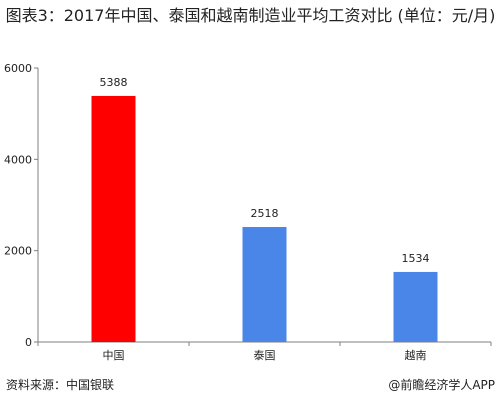 The height and width of the screenshot is (405, 501). What do you see at coordinates (60, 385) in the screenshot?
I see `source-text: 资料来源：中国银联` at bounding box center [60, 385].